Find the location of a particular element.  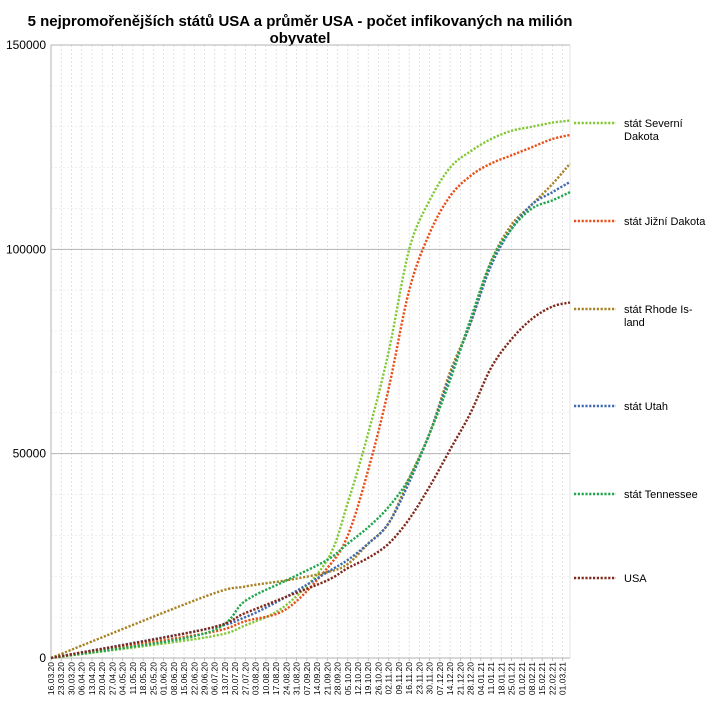

y-axis-ticks: 0 50000 100000 150000 is located at coordinates (26, 351).